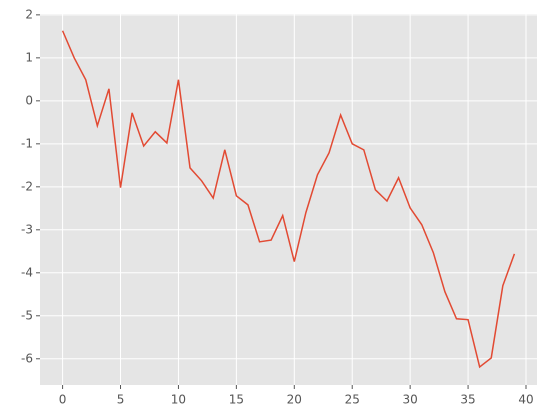  Describe the element at coordinates (27, 358) in the screenshot. I see `y-tick-label: -6` at that location.